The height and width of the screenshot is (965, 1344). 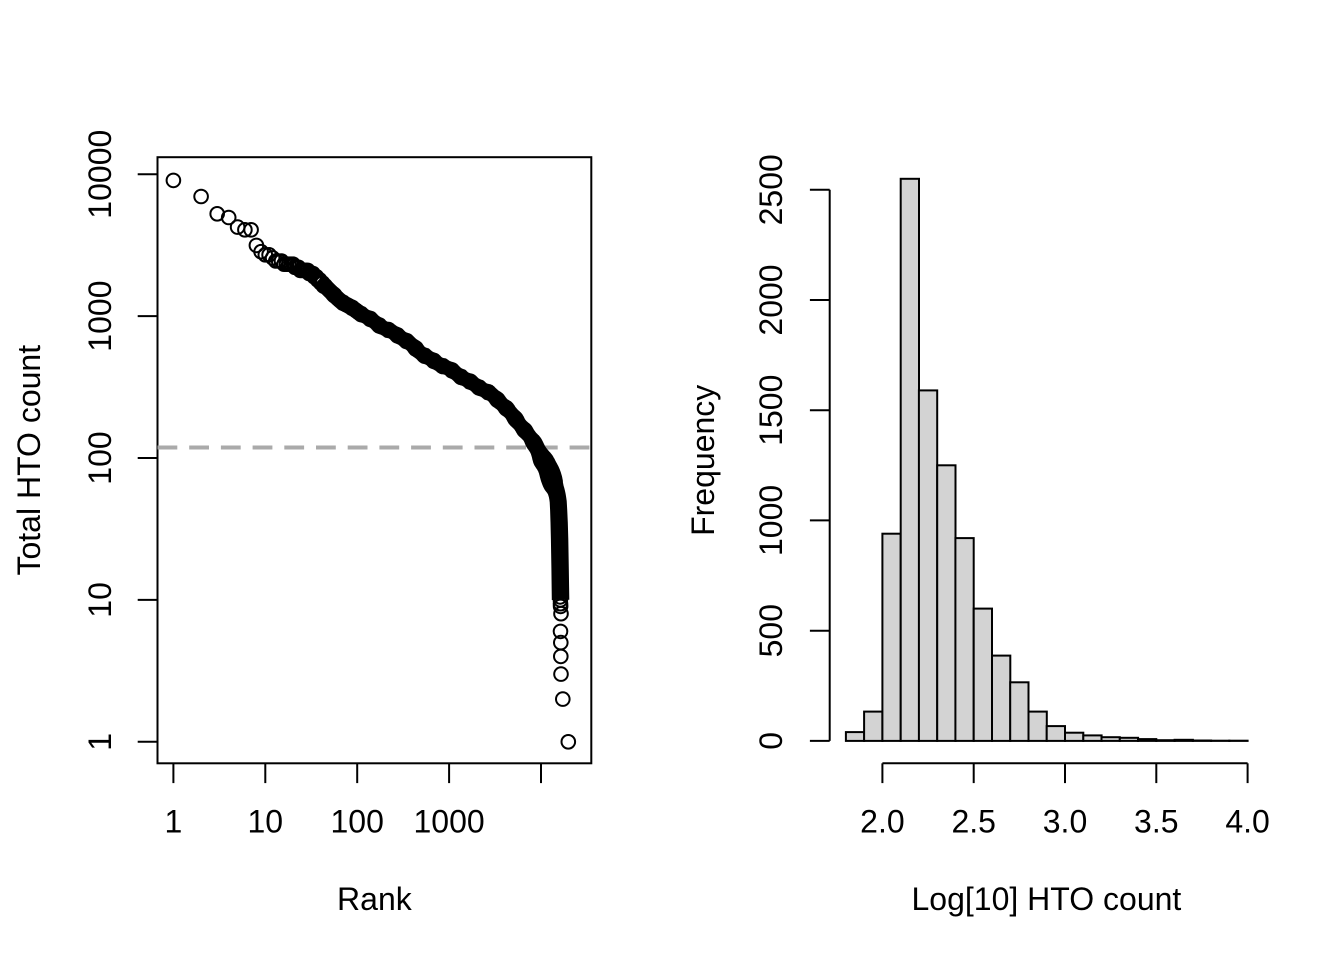 I want to click on svg-text: Rank, so click(x=375, y=899).